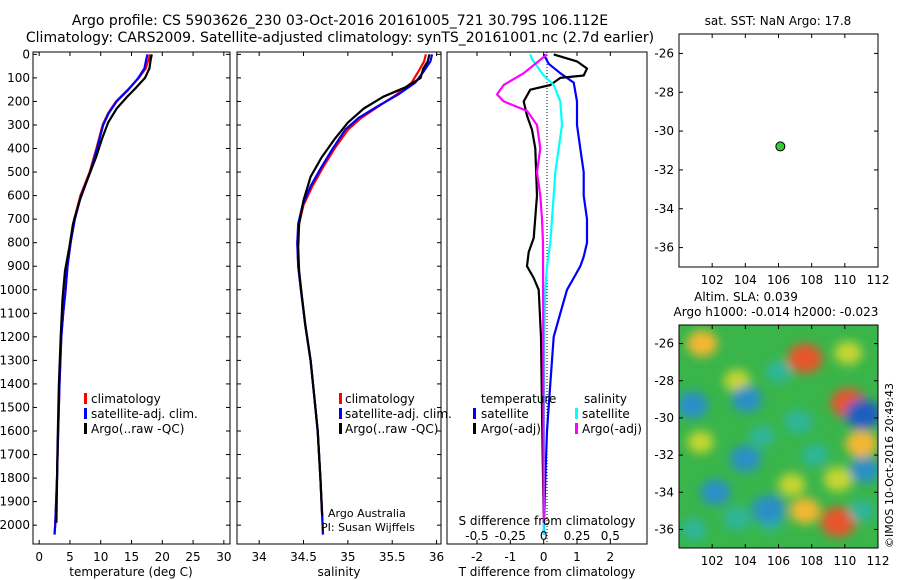 This screenshot has width=900, height=580. I want to click on diff-legend-temperature-title: temperature, so click(518, 399).